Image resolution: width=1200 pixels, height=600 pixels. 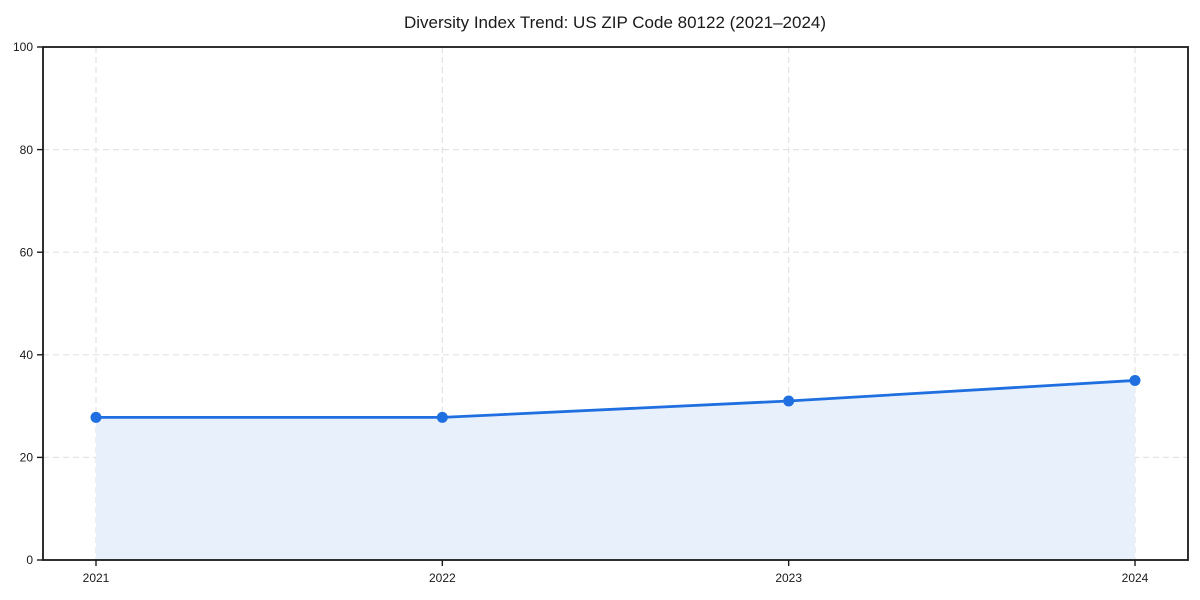 What do you see at coordinates (29, 560) in the screenshot?
I see `y-tick-label: 0` at bounding box center [29, 560].